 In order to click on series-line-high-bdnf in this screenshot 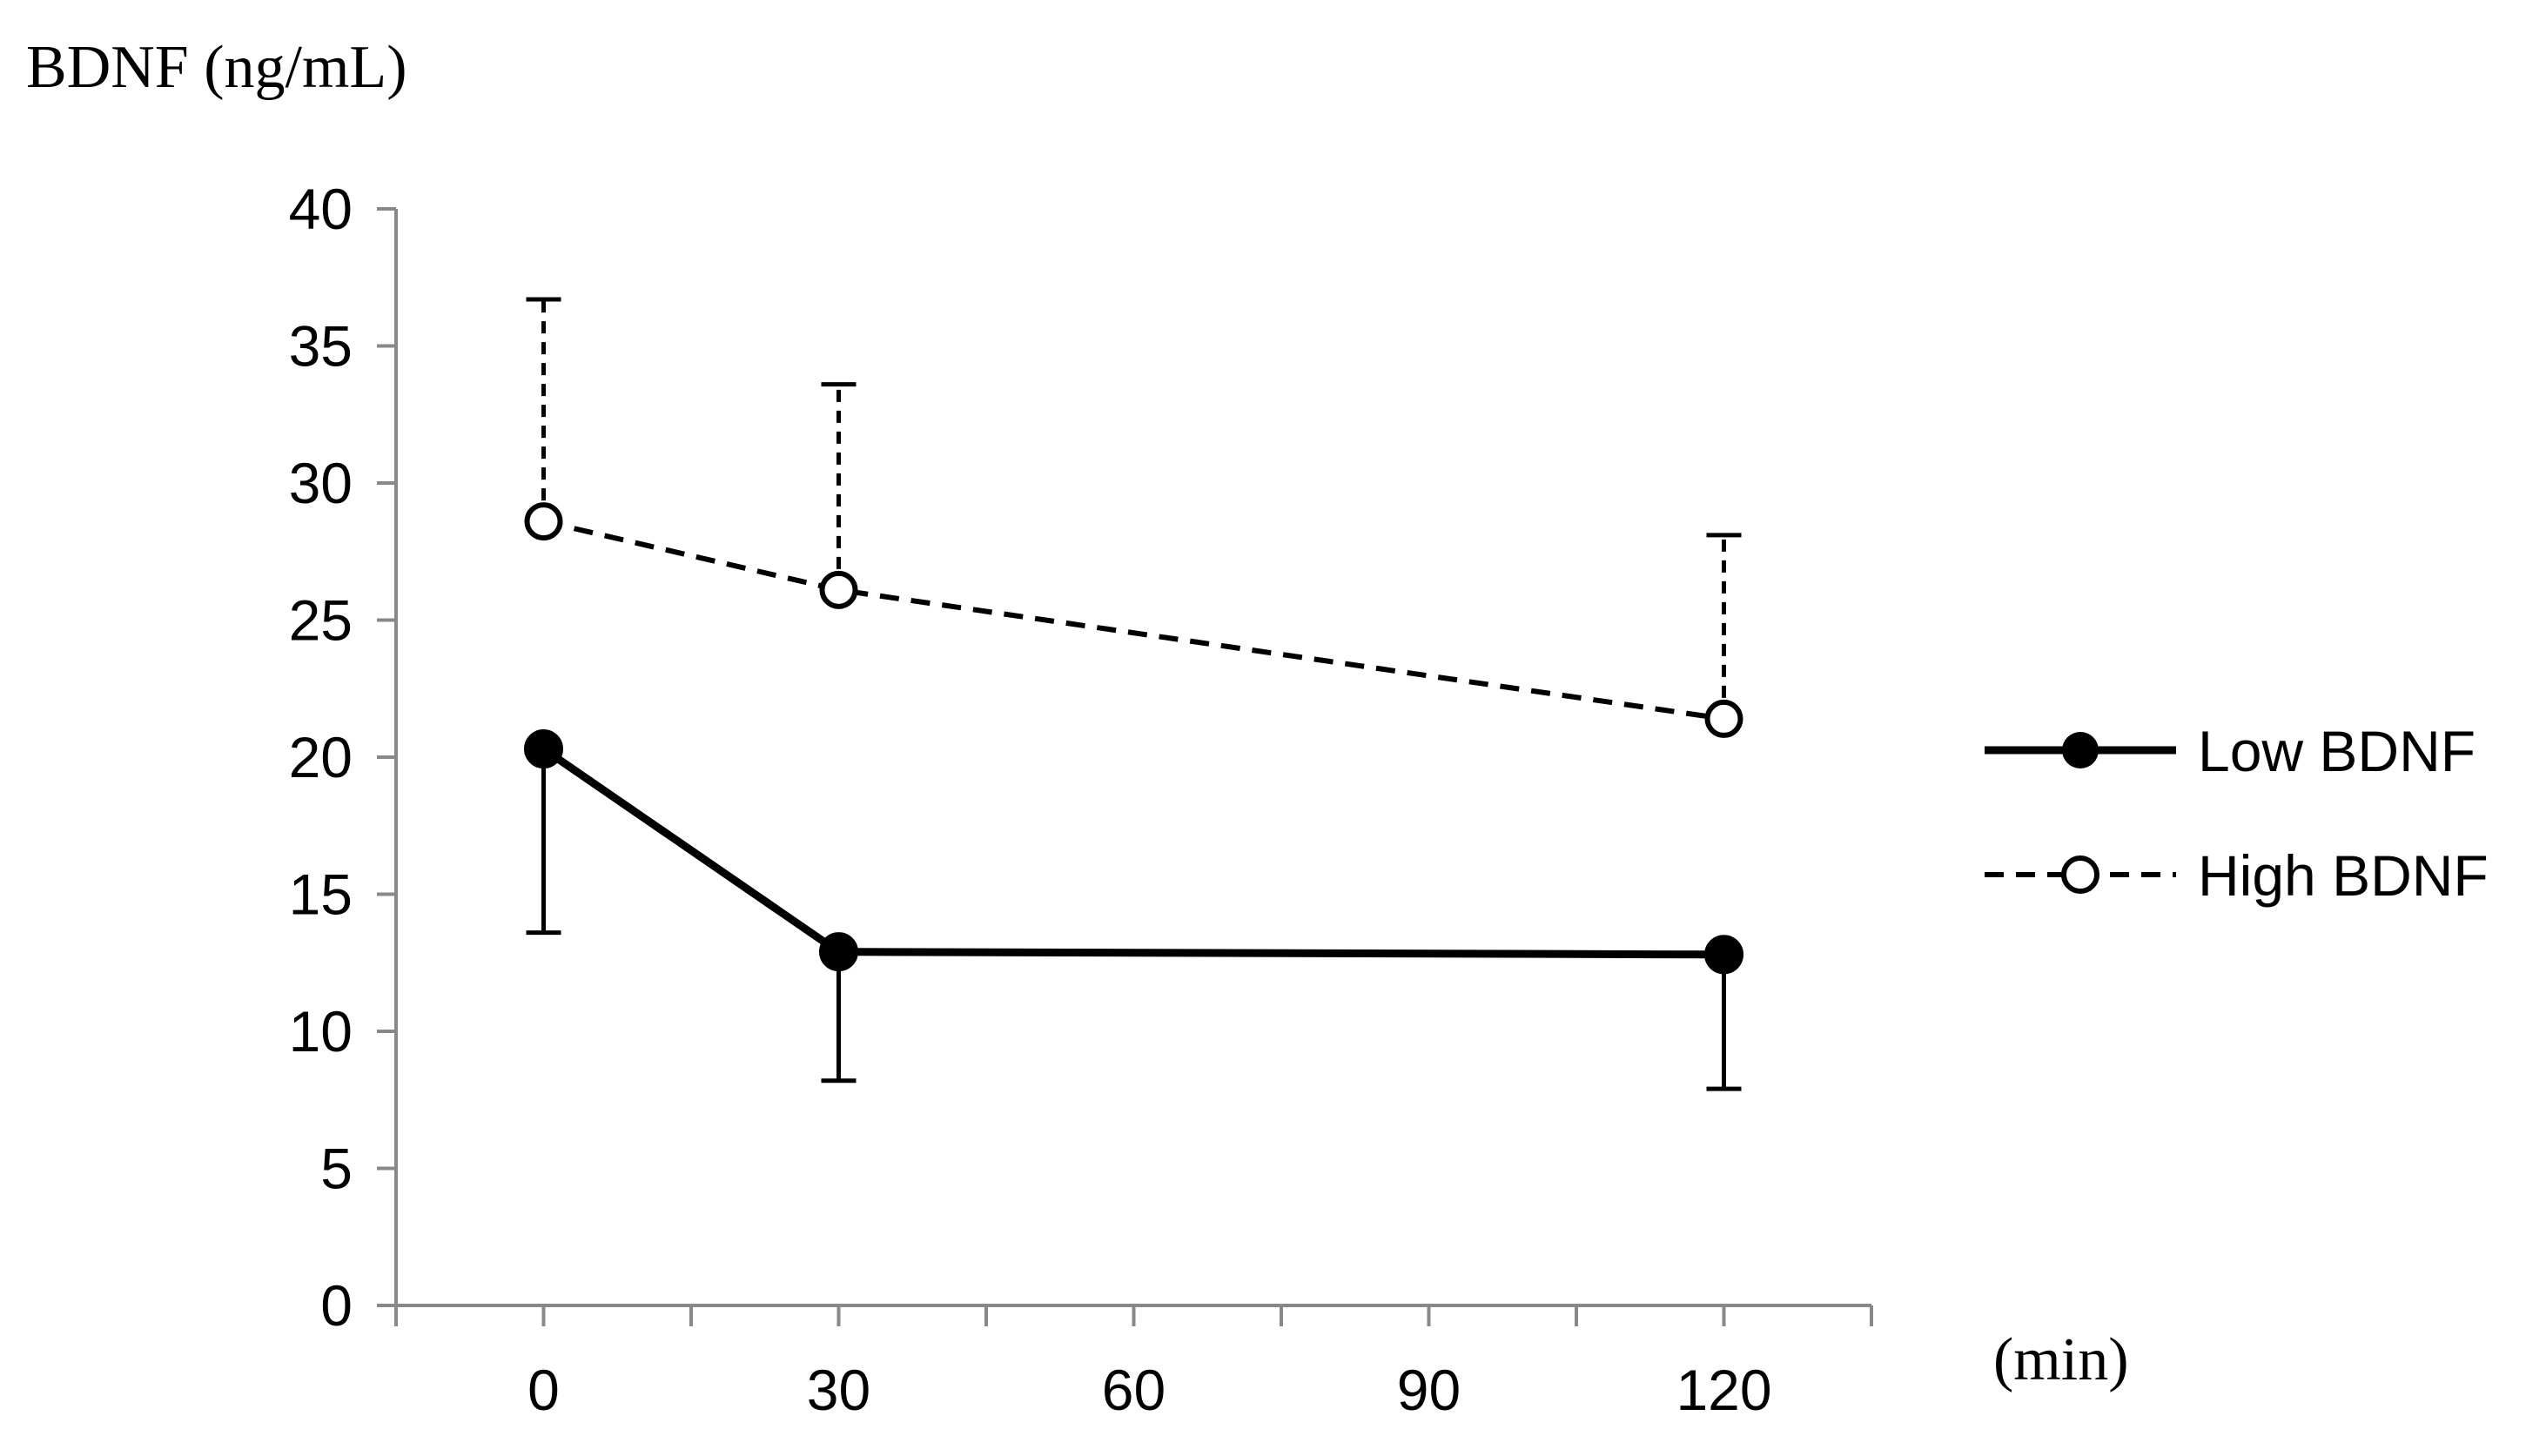, I will do `click(1133, 620)`.